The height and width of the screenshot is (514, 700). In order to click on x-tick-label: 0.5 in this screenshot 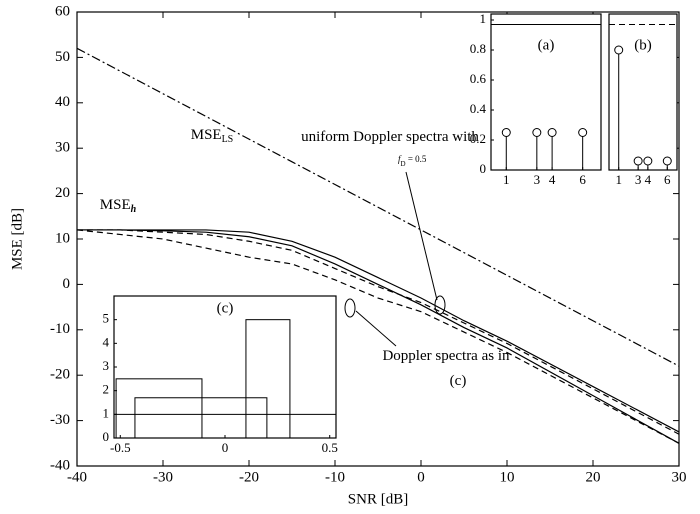, I will do `click(330, 447)`.